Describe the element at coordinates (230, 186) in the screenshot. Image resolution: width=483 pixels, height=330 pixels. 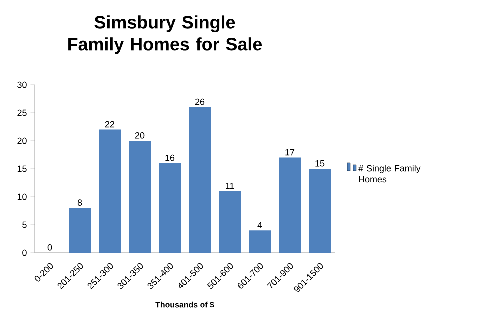
I see `data-label: 11` at that location.